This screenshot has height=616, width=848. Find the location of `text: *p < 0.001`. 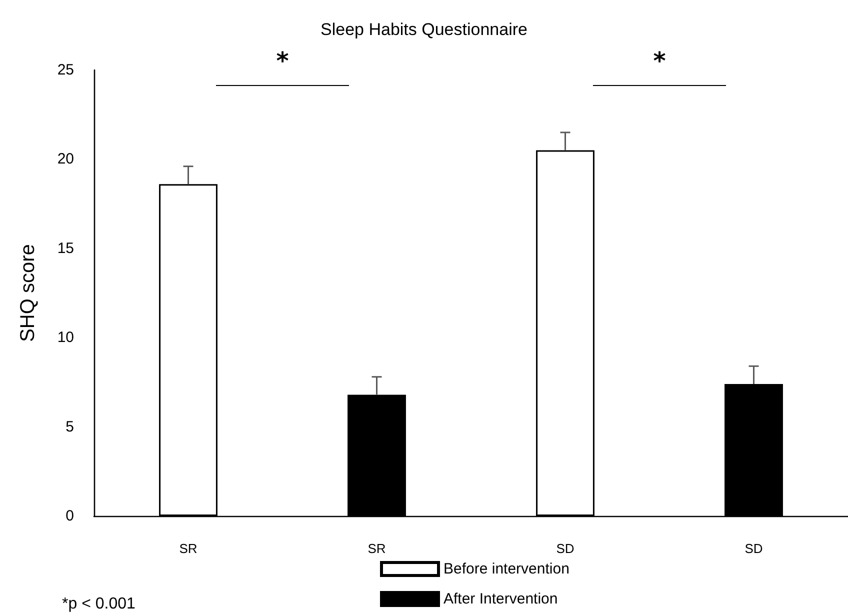

text: *p < 0.001 is located at coordinates (99, 604).